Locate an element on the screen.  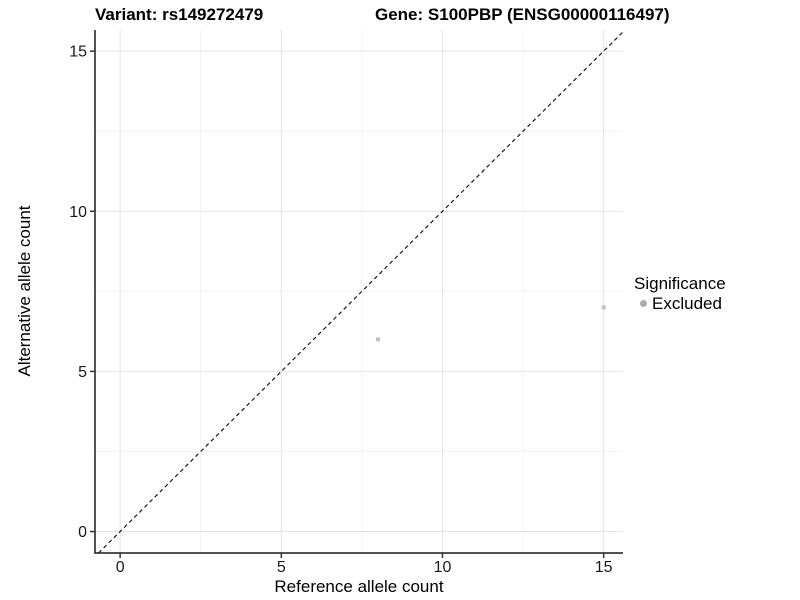
y-tick-label: 15 is located at coordinates (78, 52).